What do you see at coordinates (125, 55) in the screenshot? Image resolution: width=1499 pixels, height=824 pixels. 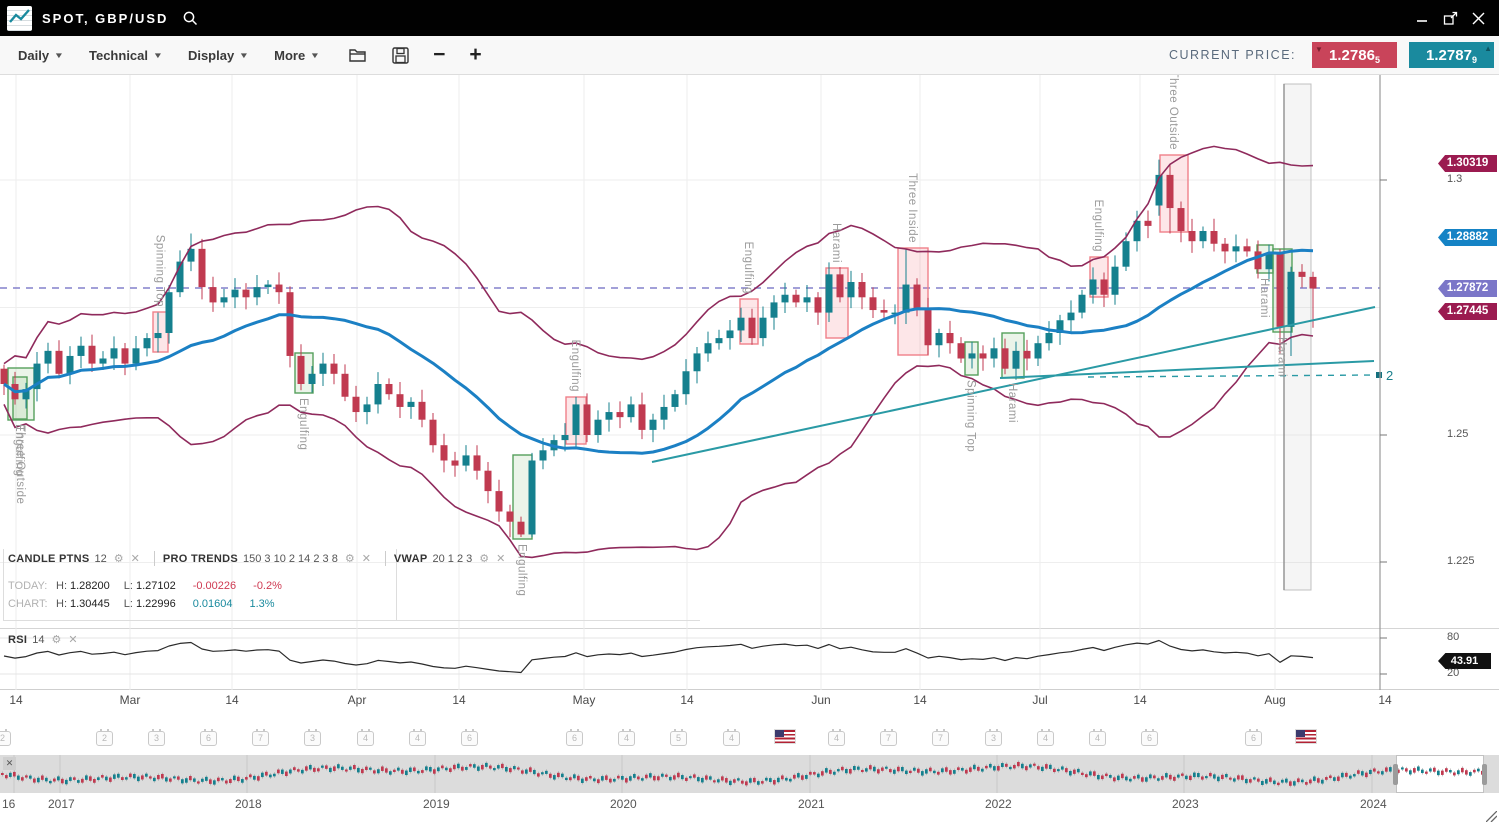 I see `menu-technical: Technical ▼` at bounding box center [125, 55].